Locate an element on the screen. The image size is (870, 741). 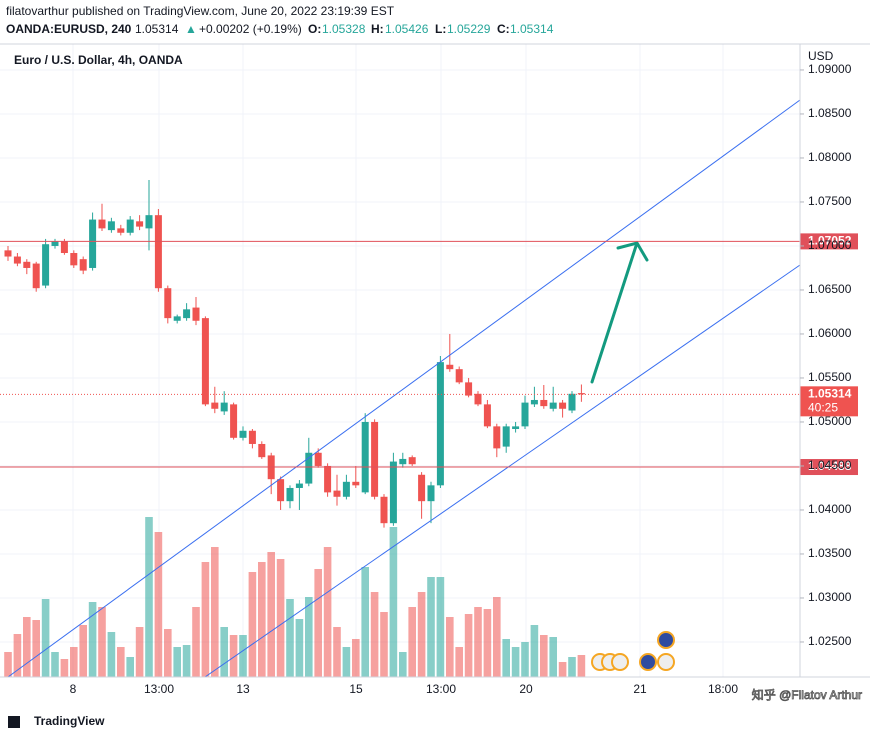
o-value: 1.05328 is located at coordinates (344, 29).